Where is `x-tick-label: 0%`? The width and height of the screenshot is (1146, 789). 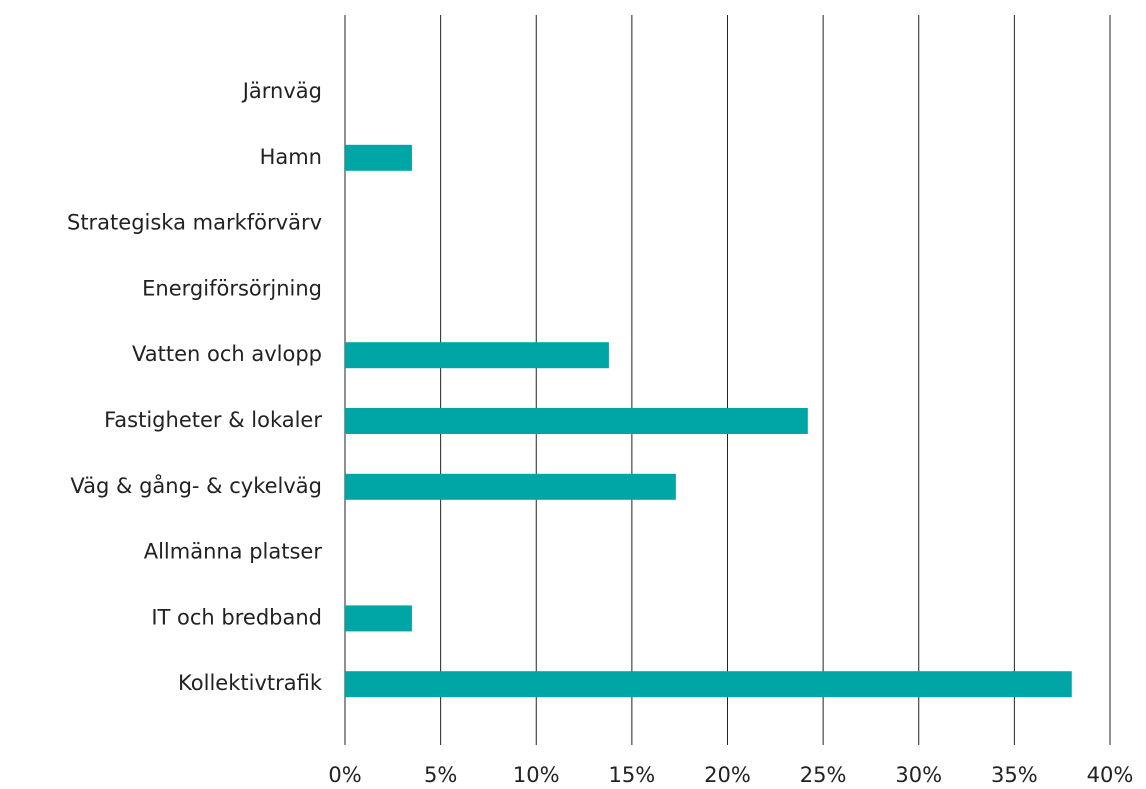
x-tick-label: 0% is located at coordinates (344, 775).